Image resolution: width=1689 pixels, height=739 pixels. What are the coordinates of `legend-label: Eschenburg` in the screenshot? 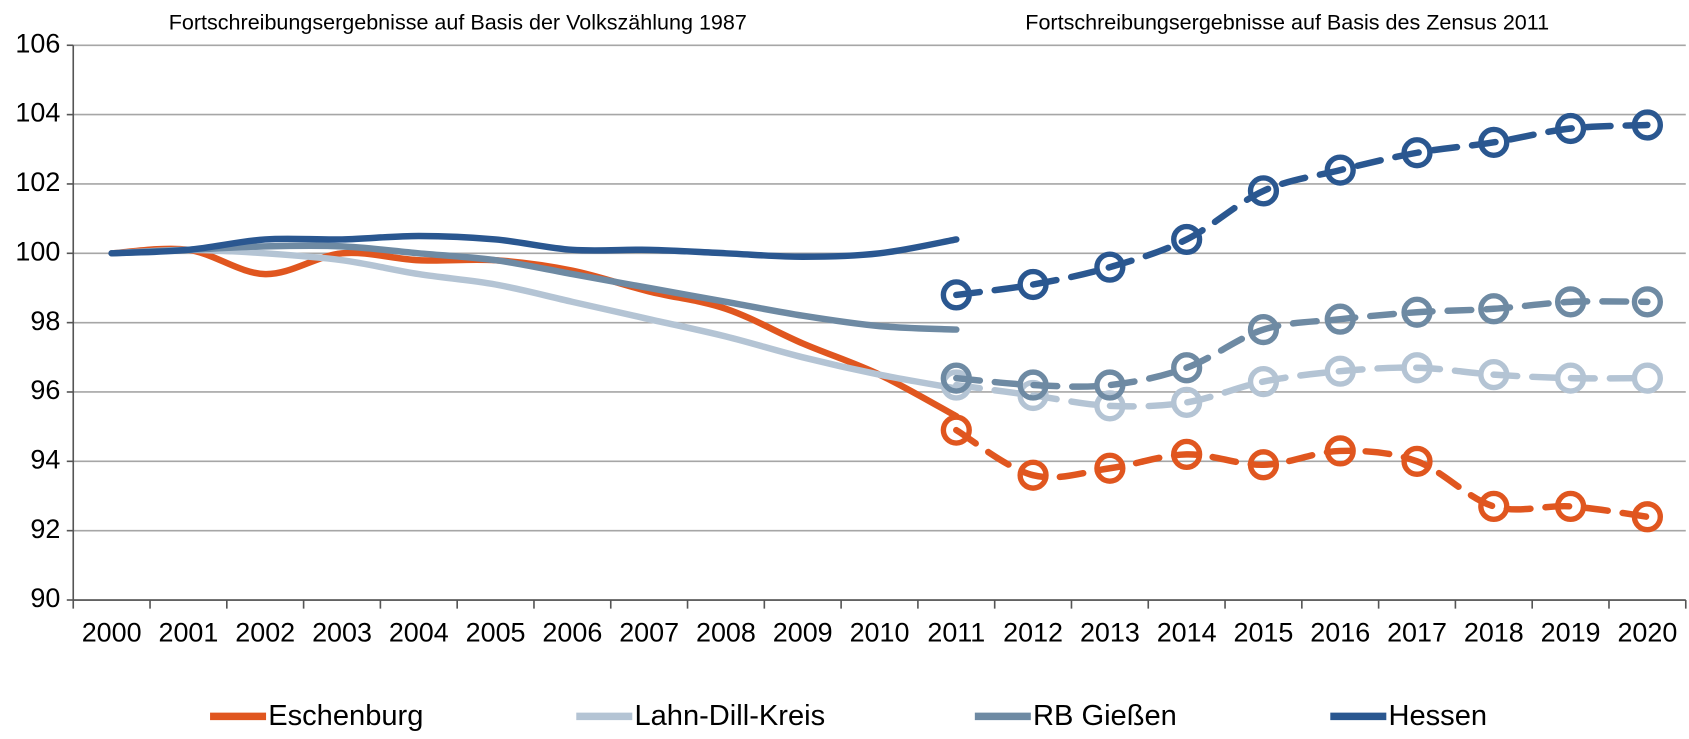 It's located at (345, 716).